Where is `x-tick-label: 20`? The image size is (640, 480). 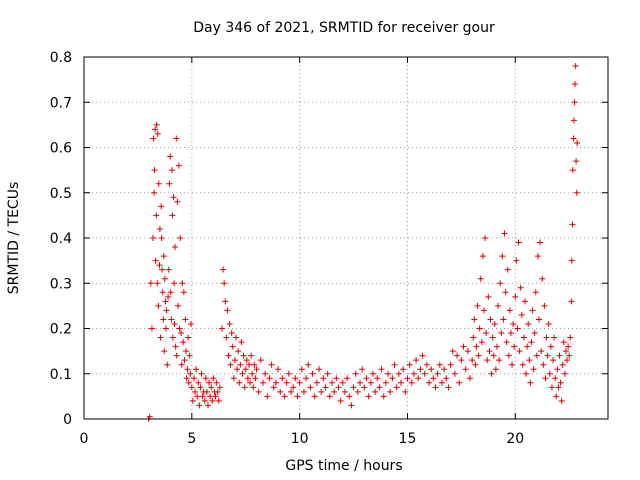 x-tick-label: 20 is located at coordinates (515, 439).